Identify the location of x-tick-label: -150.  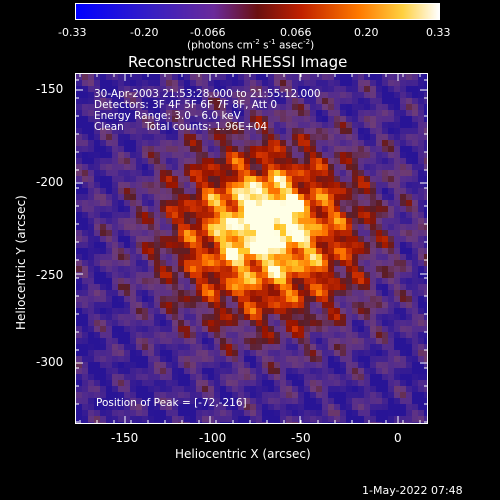
(125, 438).